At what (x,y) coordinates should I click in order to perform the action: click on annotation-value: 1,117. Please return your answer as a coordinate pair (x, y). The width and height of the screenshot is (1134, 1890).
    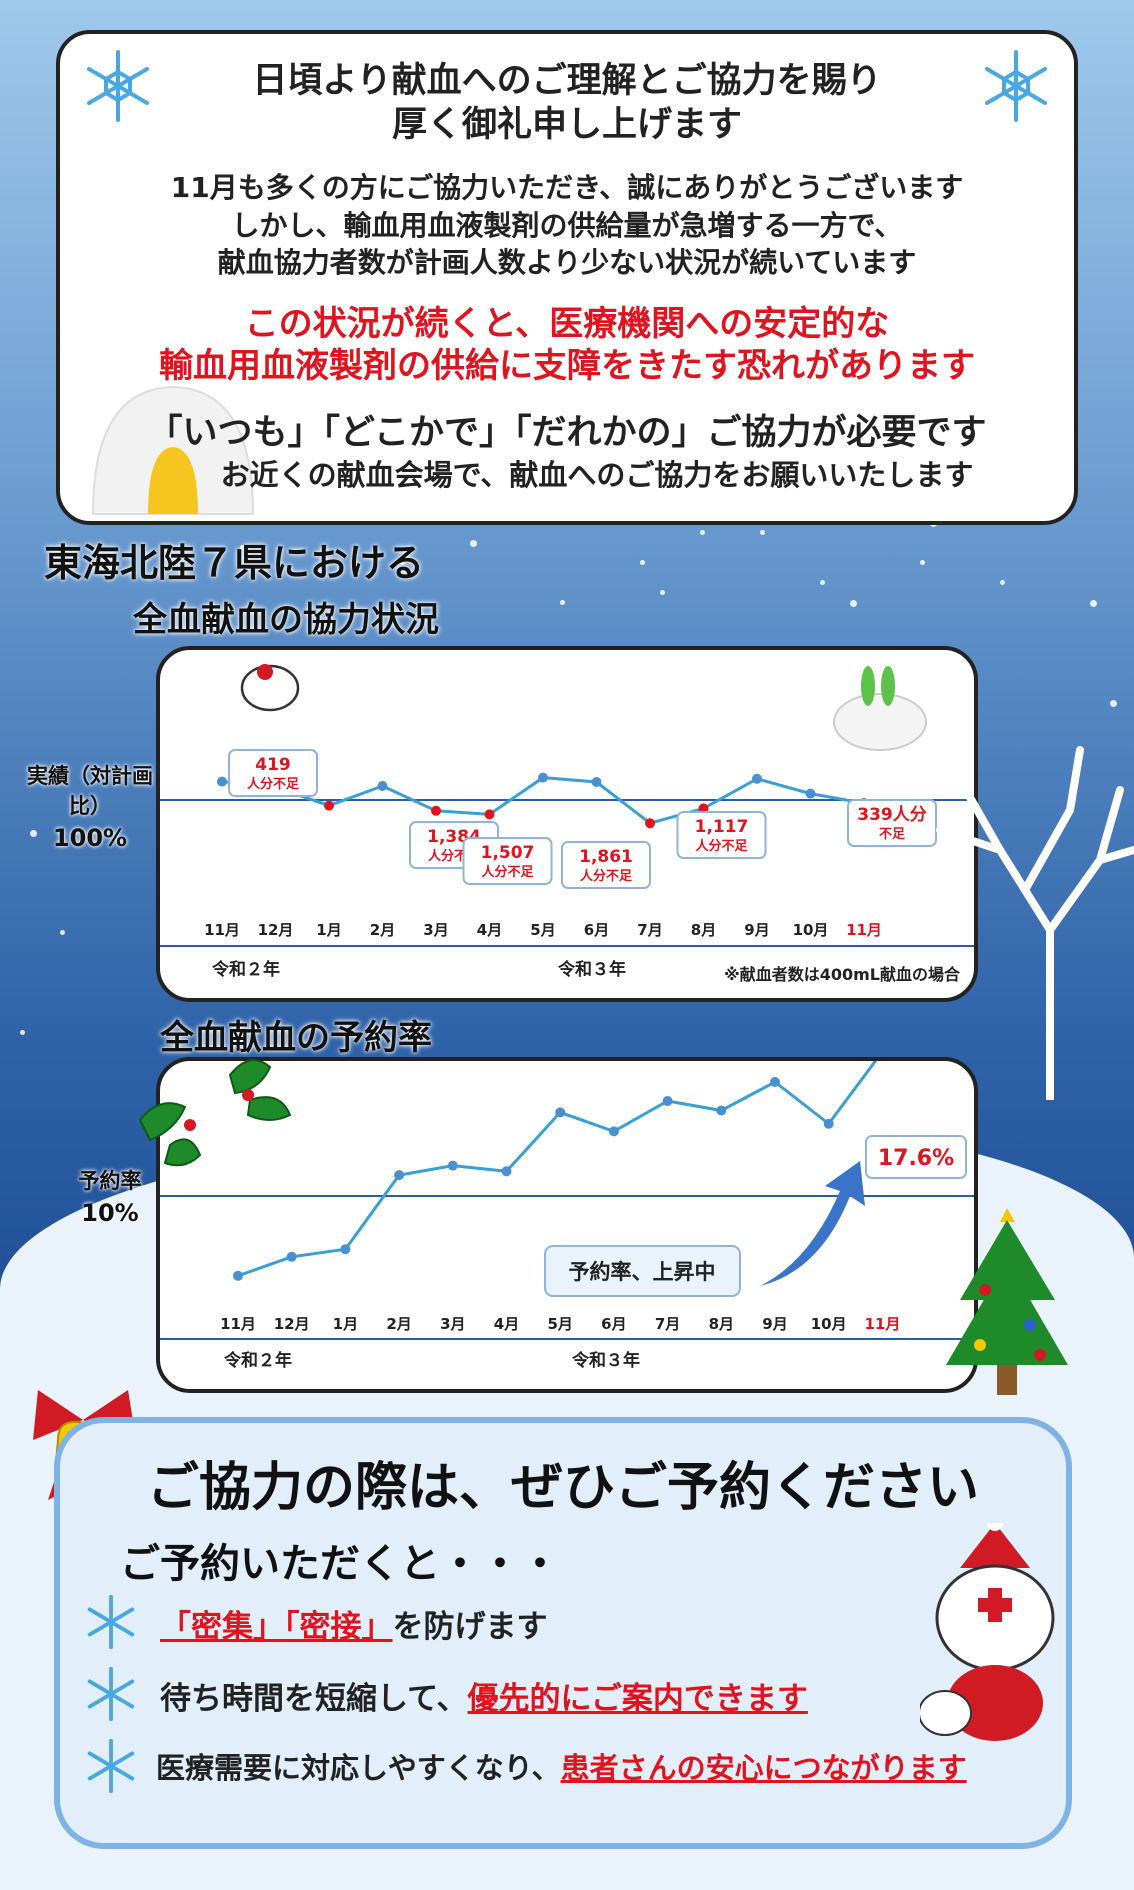
    Looking at the image, I should click on (722, 827).